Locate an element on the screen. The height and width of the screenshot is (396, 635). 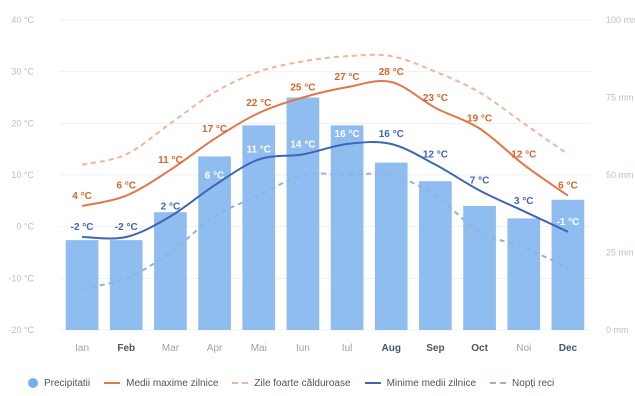
legend-item: Minime medii zilnice is located at coordinates (420, 383).